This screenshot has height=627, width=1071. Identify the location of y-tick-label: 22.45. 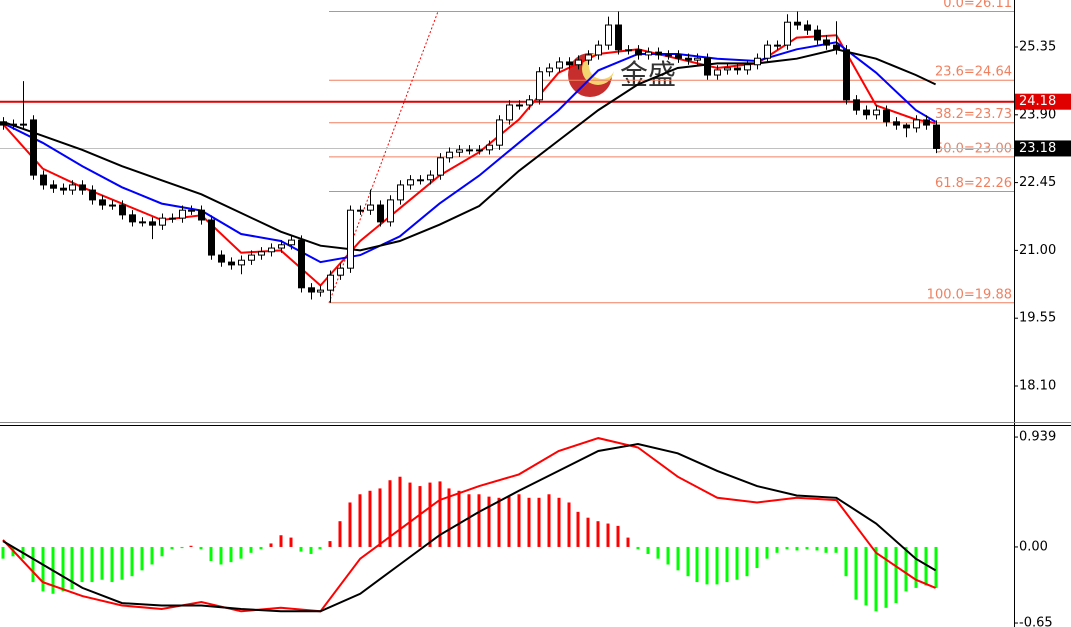
(1037, 182).